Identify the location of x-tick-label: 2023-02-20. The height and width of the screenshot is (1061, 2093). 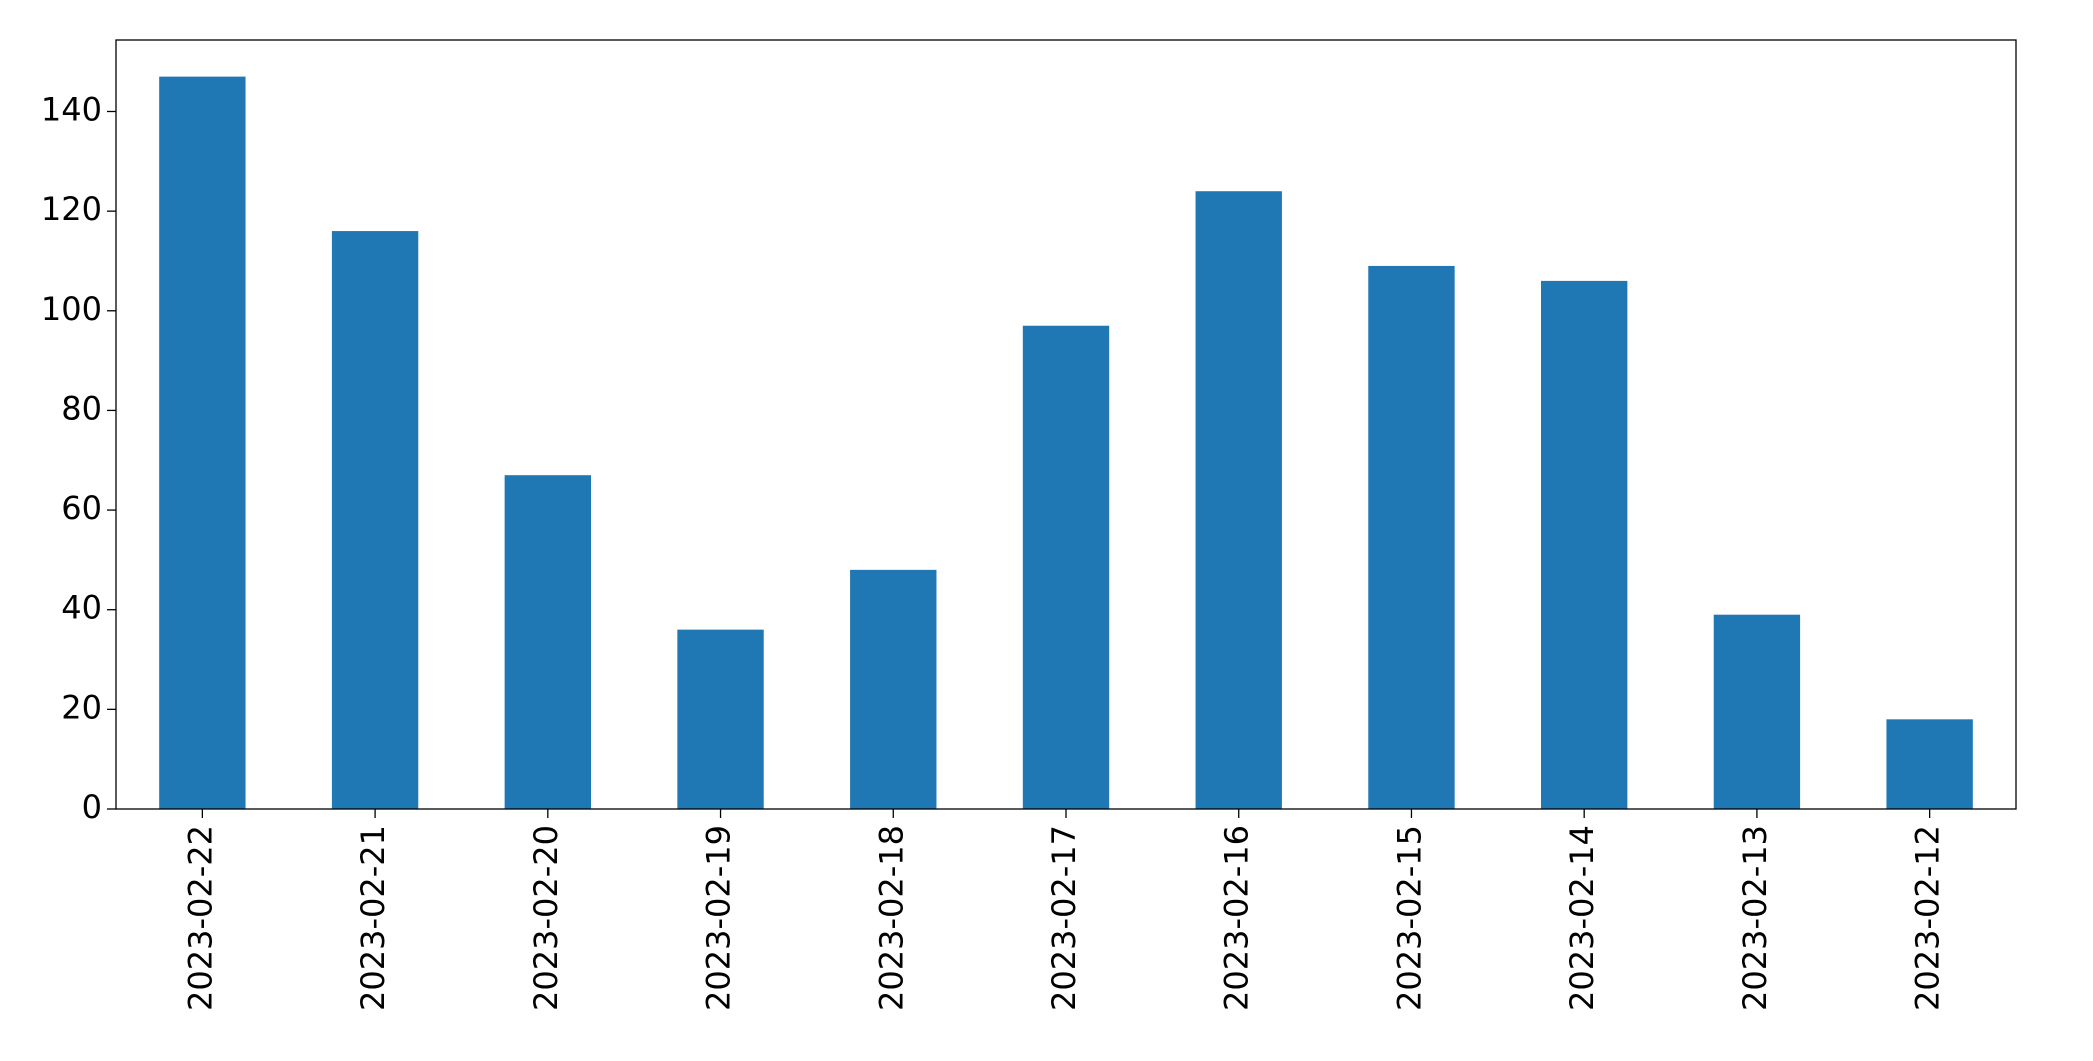
(546, 918).